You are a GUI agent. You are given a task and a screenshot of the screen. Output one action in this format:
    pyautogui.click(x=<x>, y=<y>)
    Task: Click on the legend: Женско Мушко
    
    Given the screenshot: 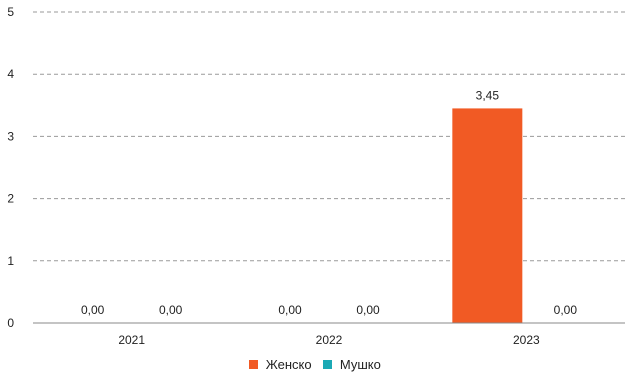 What is the action you would take?
    pyautogui.click(x=315, y=365)
    